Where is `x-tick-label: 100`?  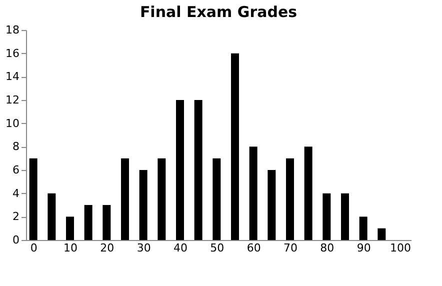 x-tick-label: 100 is located at coordinates (400, 248).